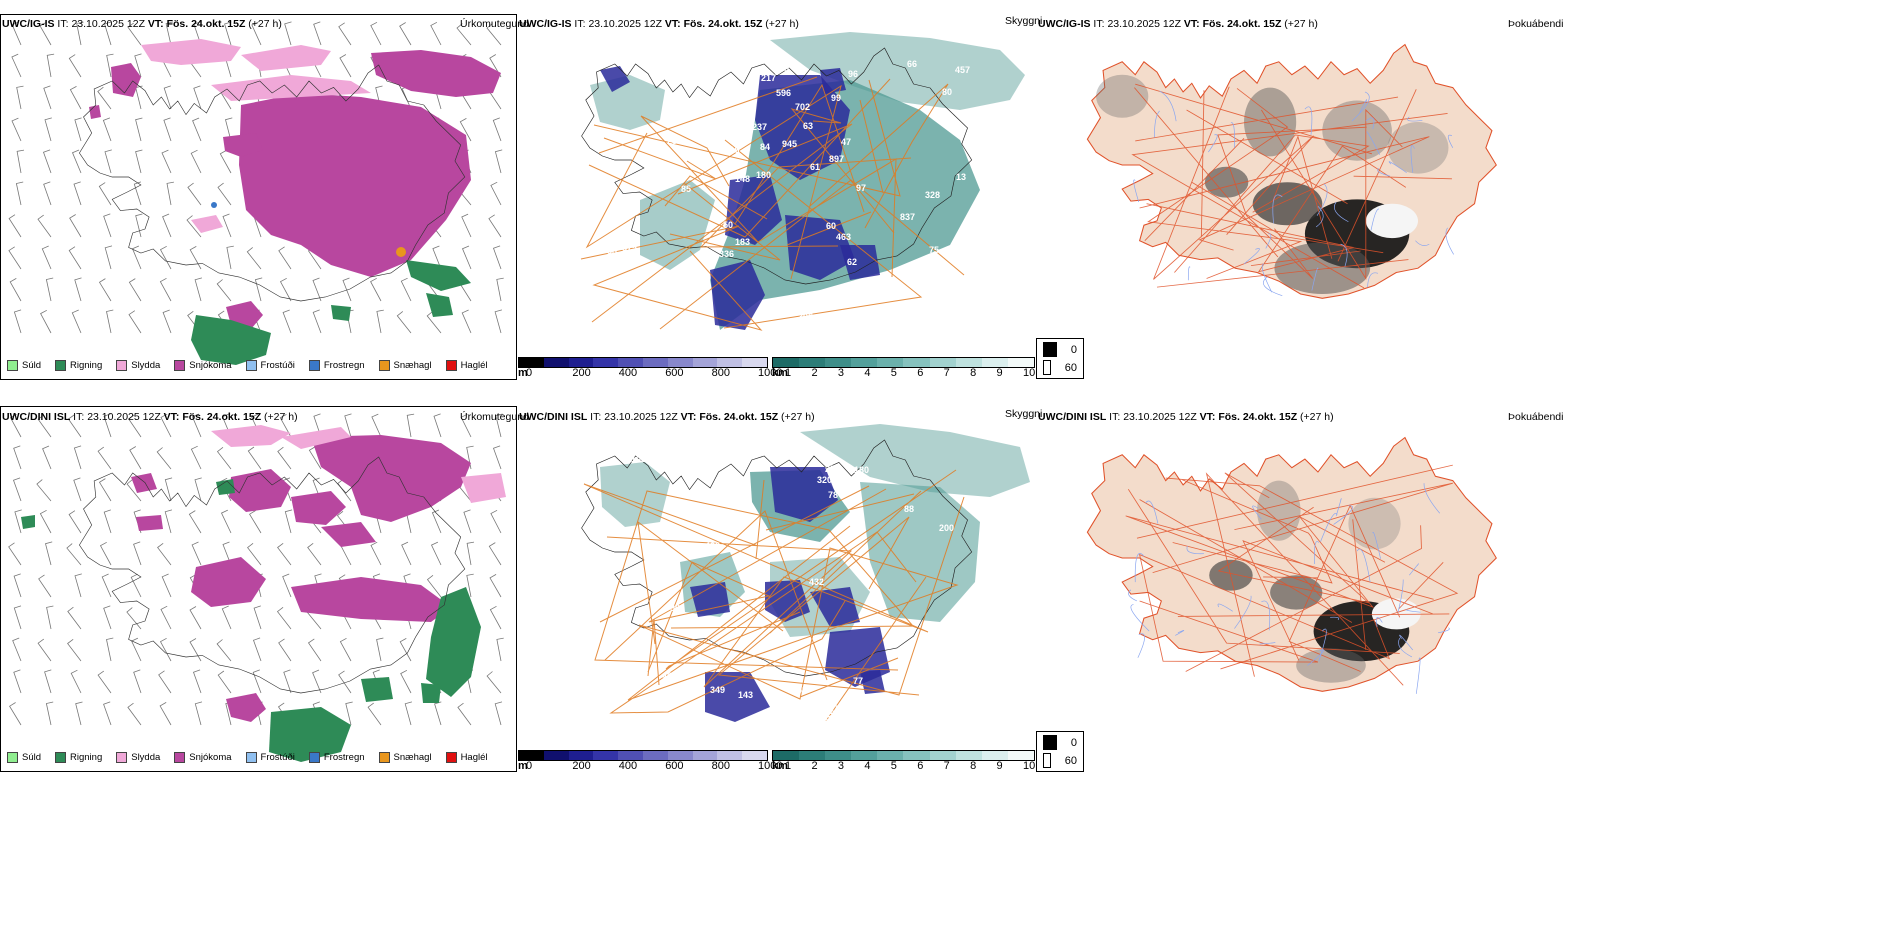 This screenshot has height=950, width=1900. What do you see at coordinates (1060, 760) in the screenshot?
I see `fog-legend-row: 60` at bounding box center [1060, 760].